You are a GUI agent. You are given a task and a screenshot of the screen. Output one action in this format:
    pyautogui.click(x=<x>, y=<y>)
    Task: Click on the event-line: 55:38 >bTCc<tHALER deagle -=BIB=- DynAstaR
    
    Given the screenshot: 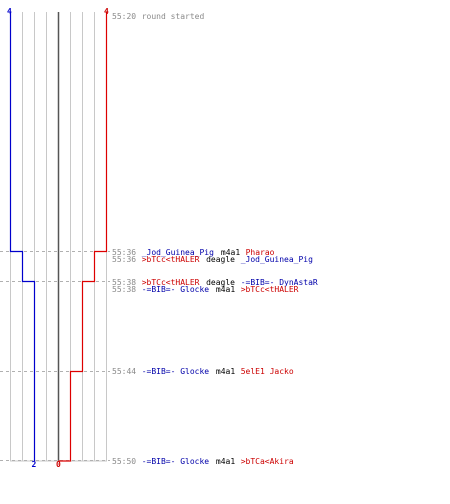 What is the action you would take?
    pyautogui.click(x=215, y=282)
    